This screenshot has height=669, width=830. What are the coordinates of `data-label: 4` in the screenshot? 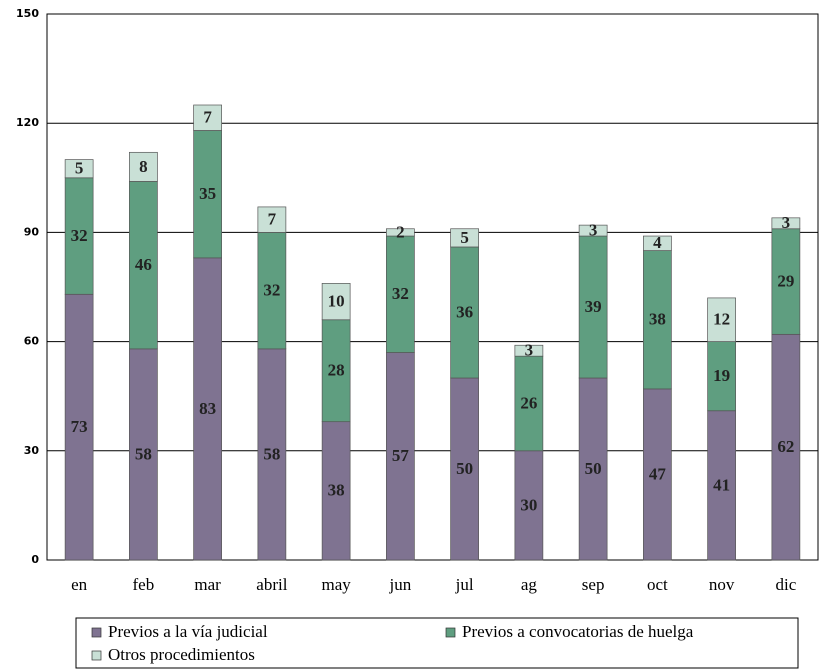 It's located at (657, 242).